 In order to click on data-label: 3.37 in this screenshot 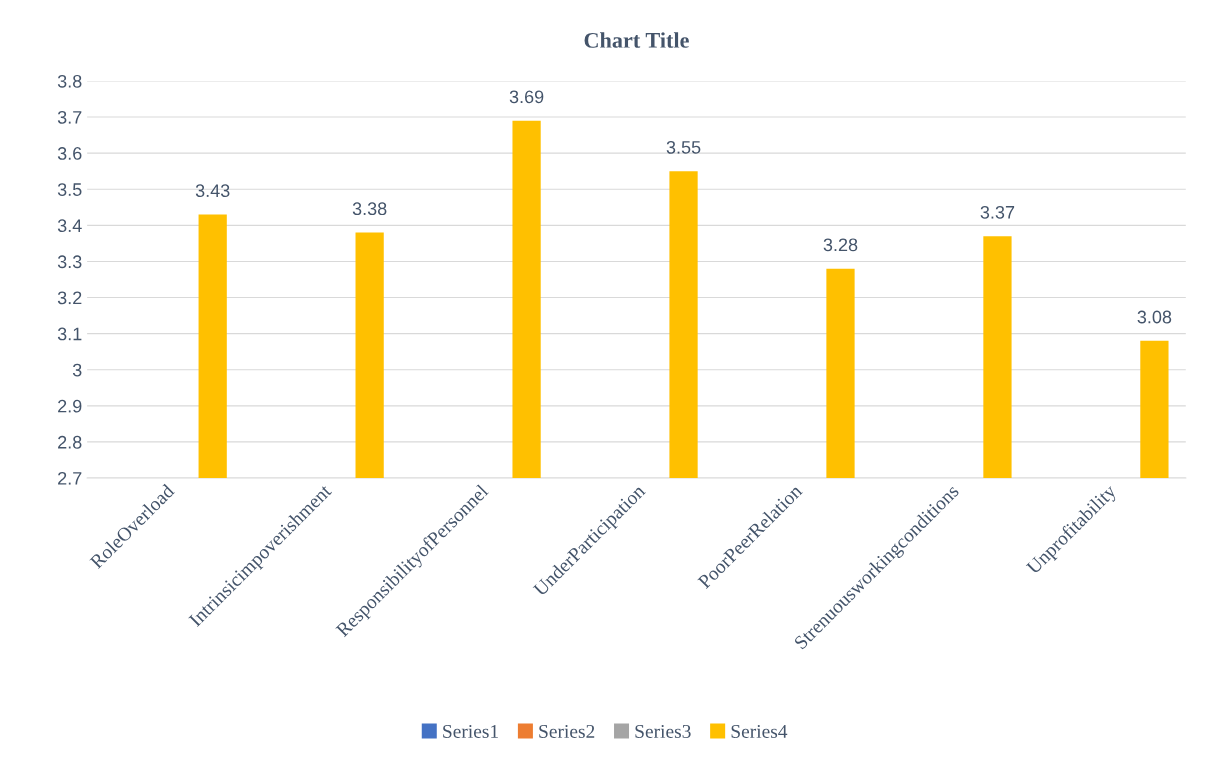, I will do `click(997, 212)`.